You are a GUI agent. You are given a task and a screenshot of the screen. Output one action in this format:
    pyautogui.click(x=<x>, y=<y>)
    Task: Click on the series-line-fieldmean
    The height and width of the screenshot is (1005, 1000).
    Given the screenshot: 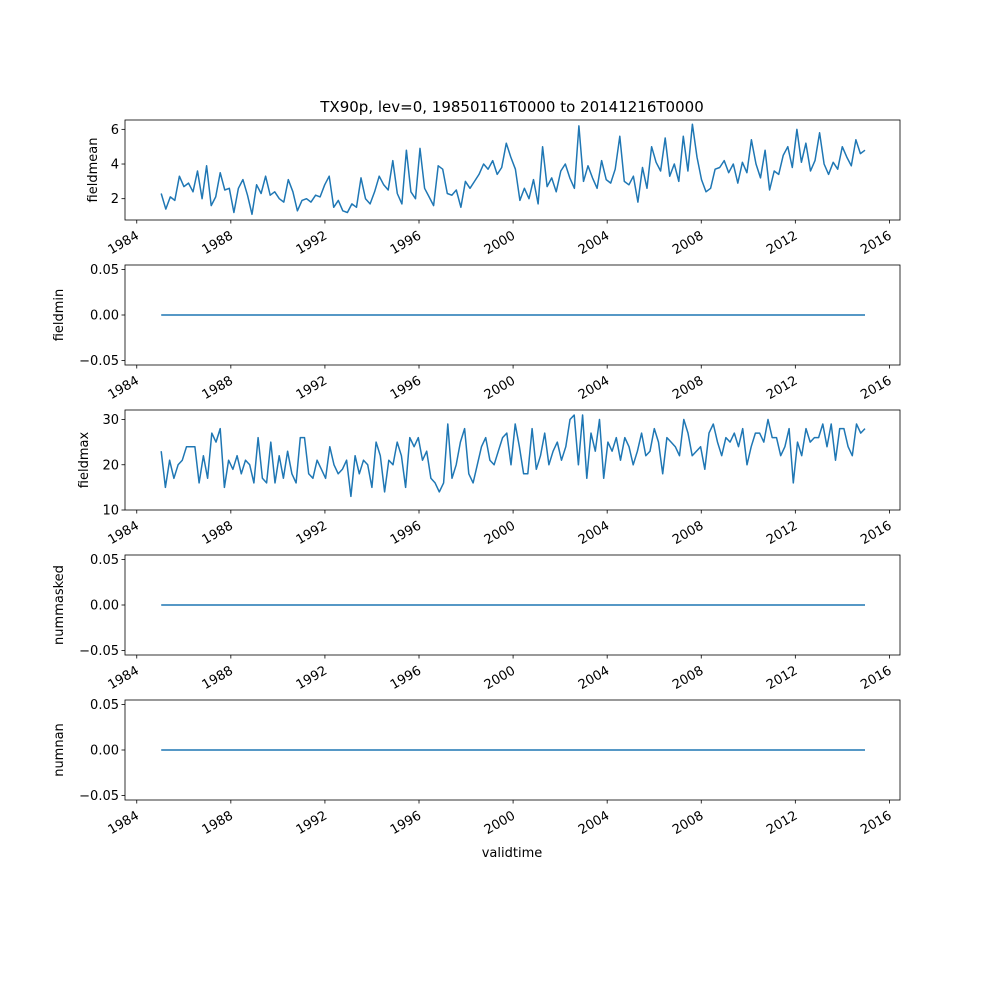 What is the action you would take?
    pyautogui.click(x=513, y=169)
    